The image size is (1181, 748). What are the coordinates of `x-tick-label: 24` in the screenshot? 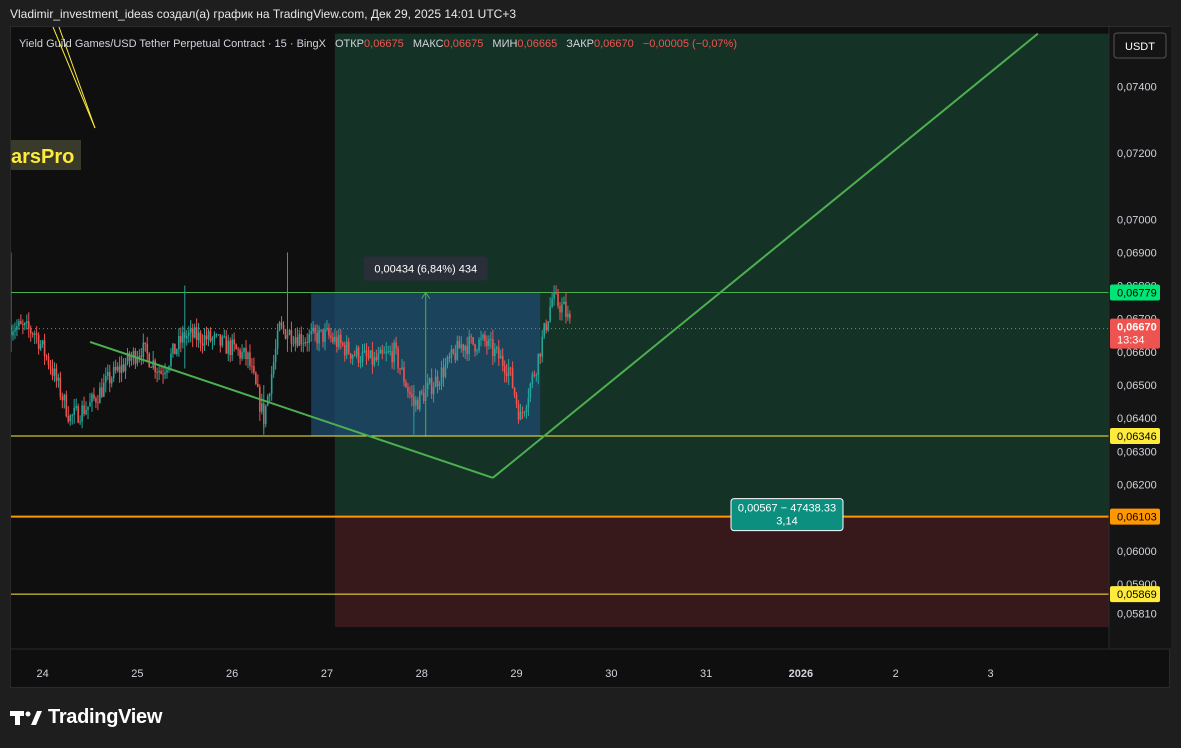 It's located at (42, 674).